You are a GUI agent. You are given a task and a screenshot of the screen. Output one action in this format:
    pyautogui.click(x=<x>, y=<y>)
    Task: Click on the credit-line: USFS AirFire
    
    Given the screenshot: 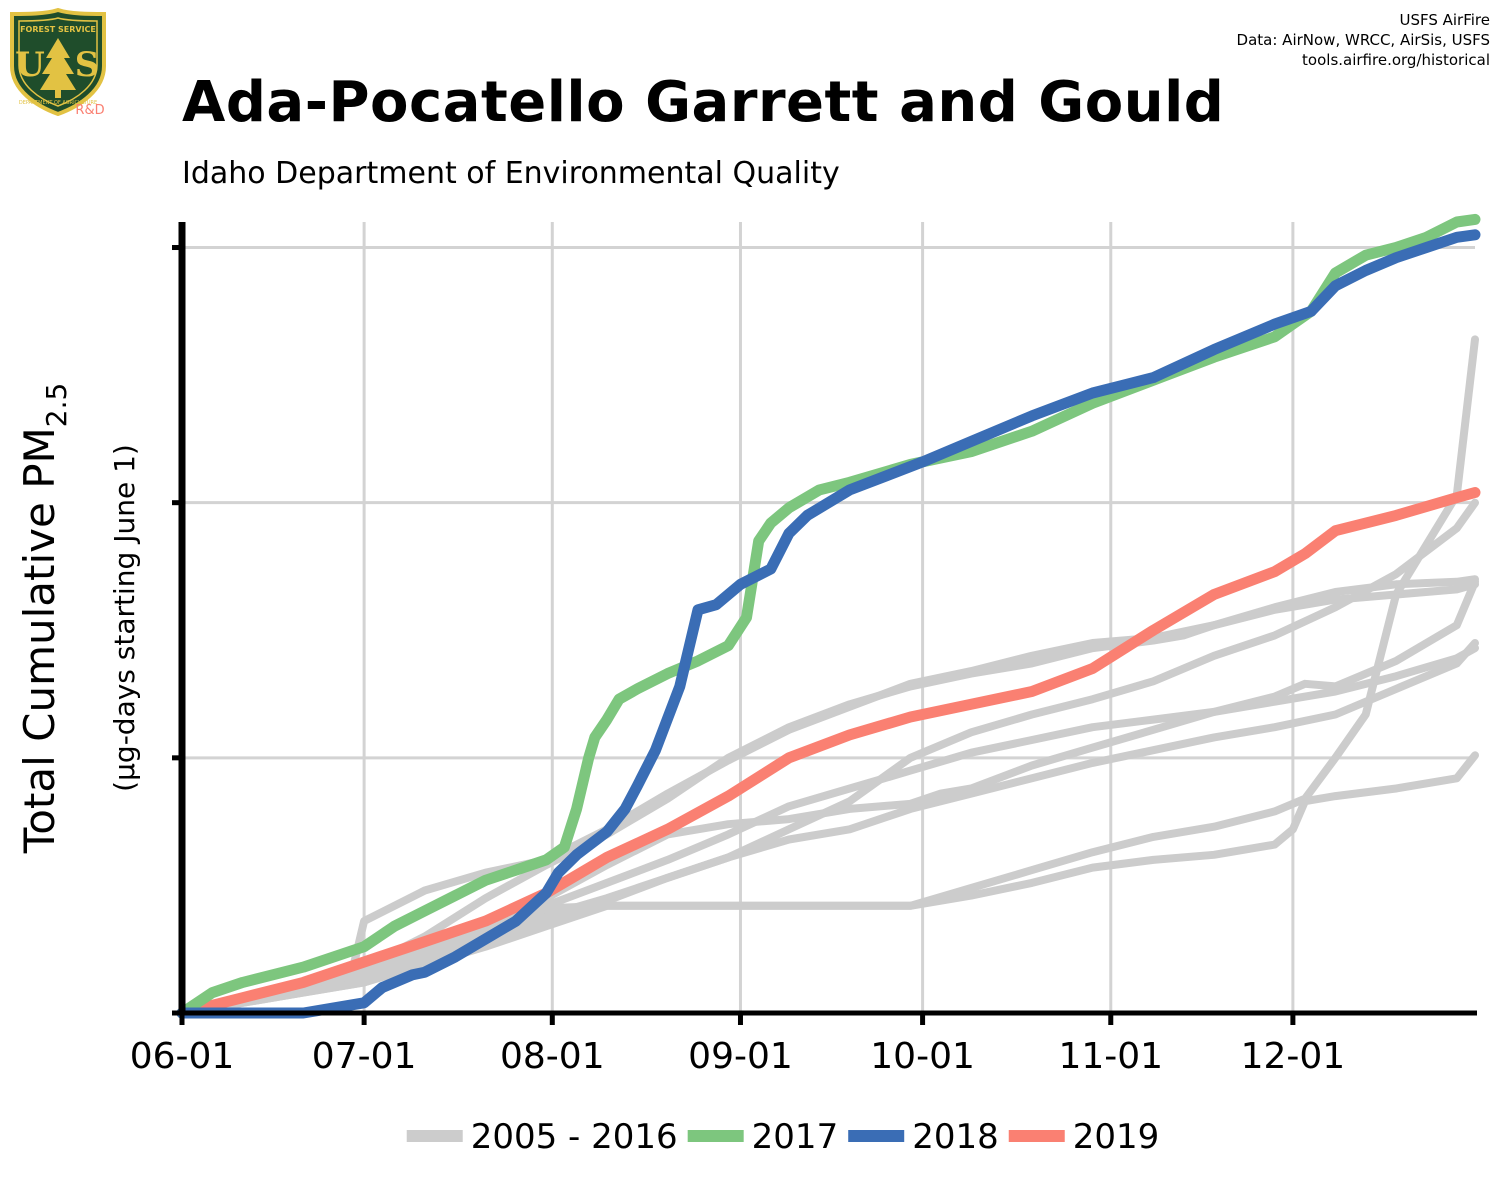 What is the action you would take?
    pyautogui.click(x=1444, y=20)
    